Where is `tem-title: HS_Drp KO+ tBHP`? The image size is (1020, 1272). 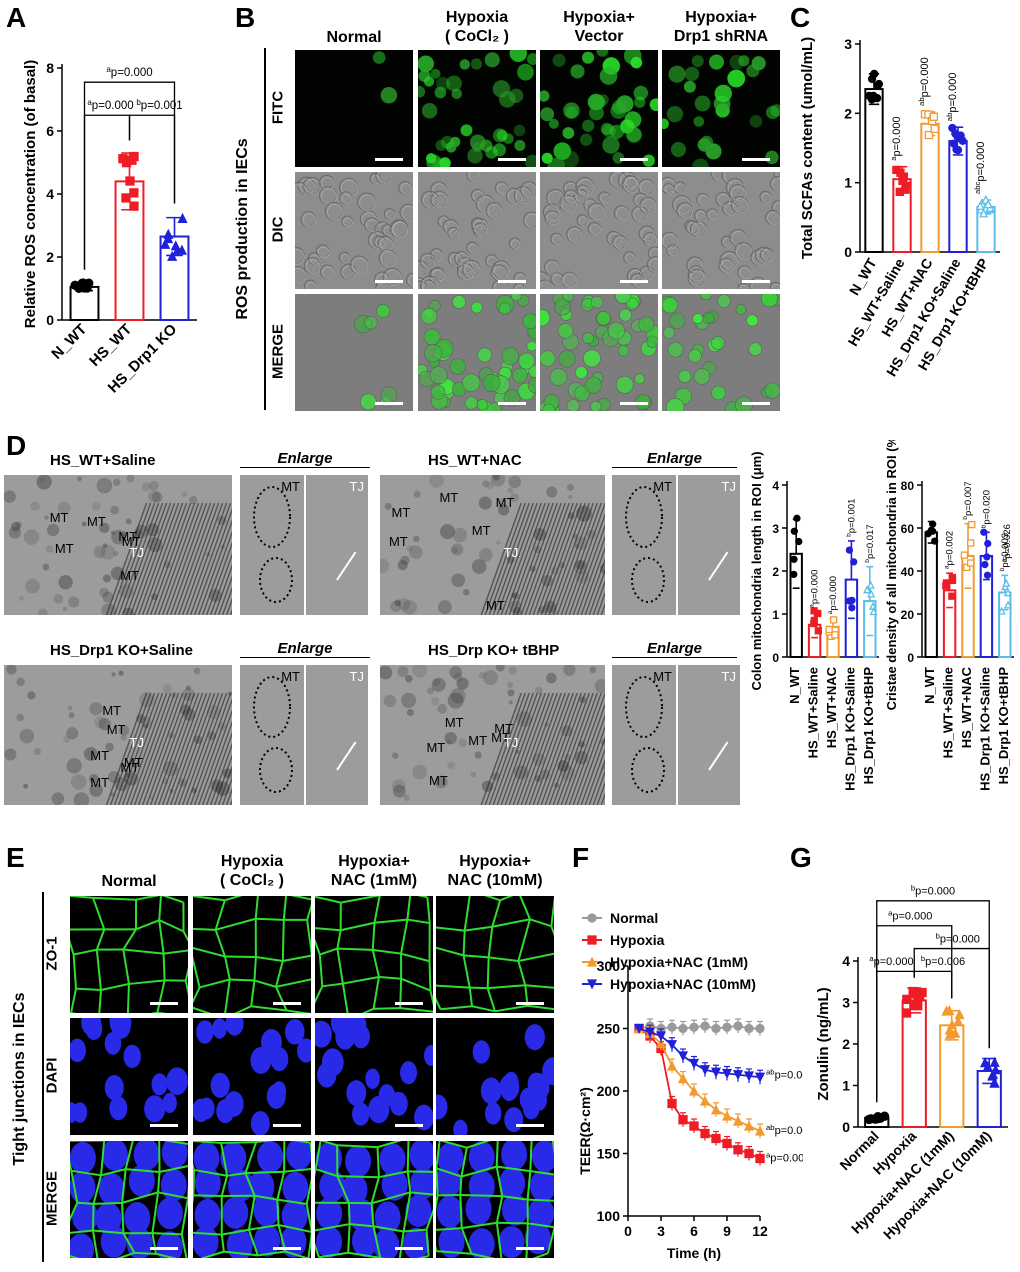
tem-title: HS_Drp KO+ tBHP is located at coordinates (494, 650).